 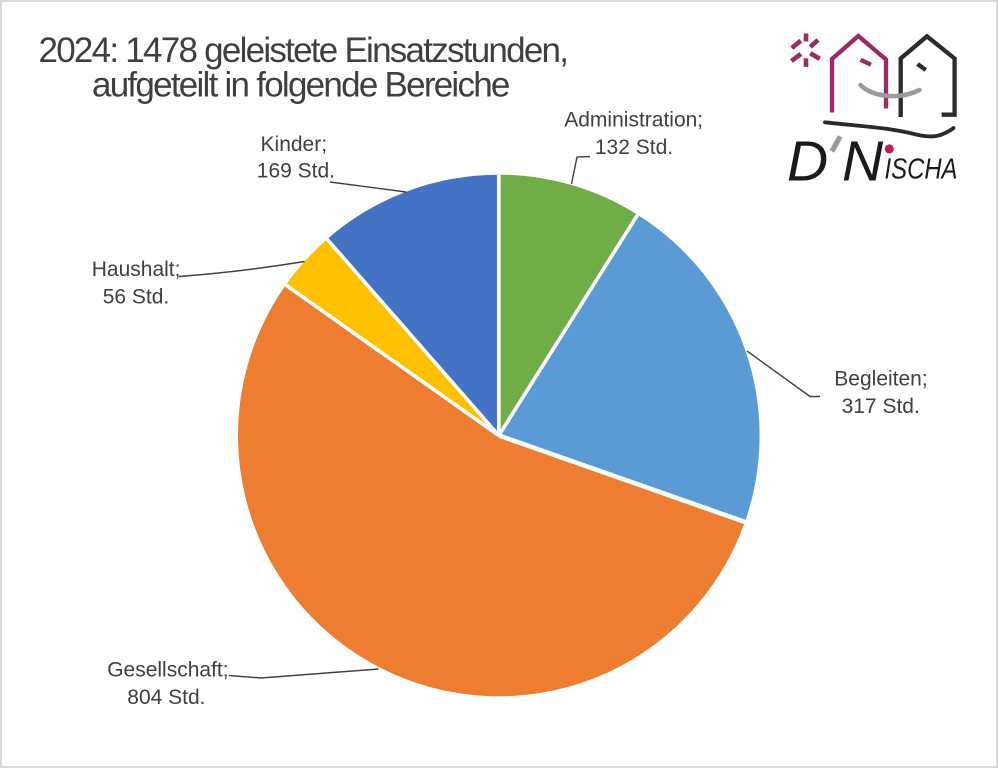 What do you see at coordinates (807, 162) in the screenshot?
I see `svg-text: D` at bounding box center [807, 162].